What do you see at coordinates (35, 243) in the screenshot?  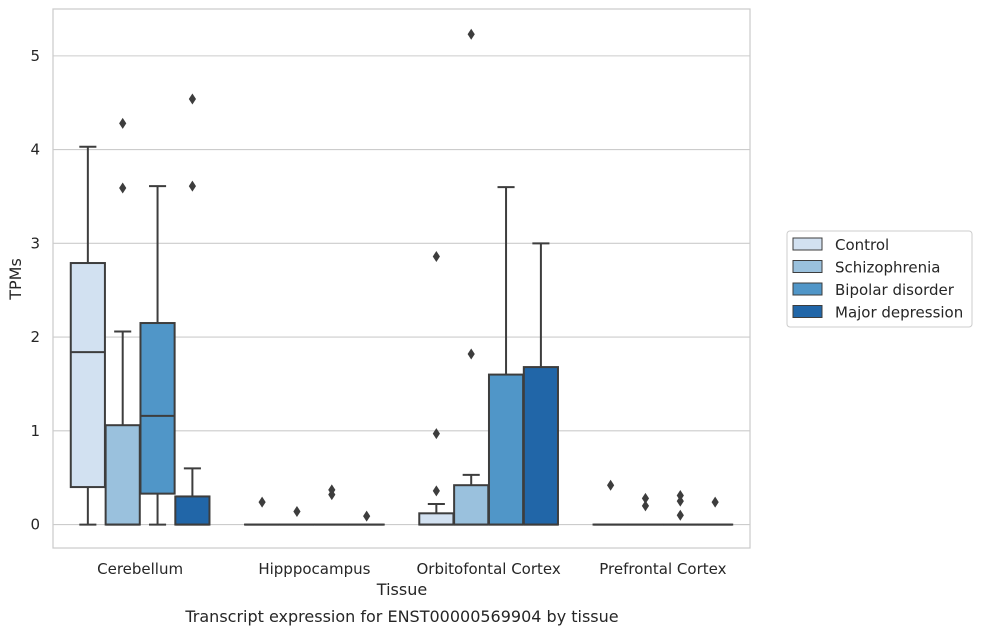 I see `y-tick-label: 3` at bounding box center [35, 243].